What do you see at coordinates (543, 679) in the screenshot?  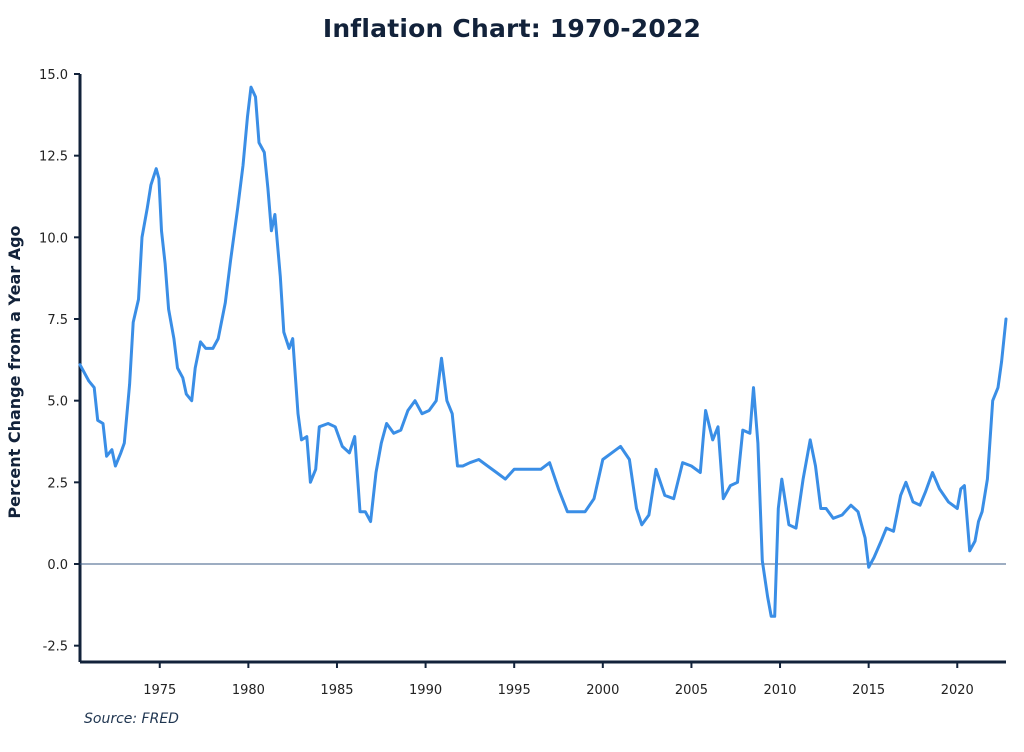 I see `x-axis: 1975 1980 1985 1990 1995 2000 2005 2010 2015 2020` at bounding box center [543, 679].